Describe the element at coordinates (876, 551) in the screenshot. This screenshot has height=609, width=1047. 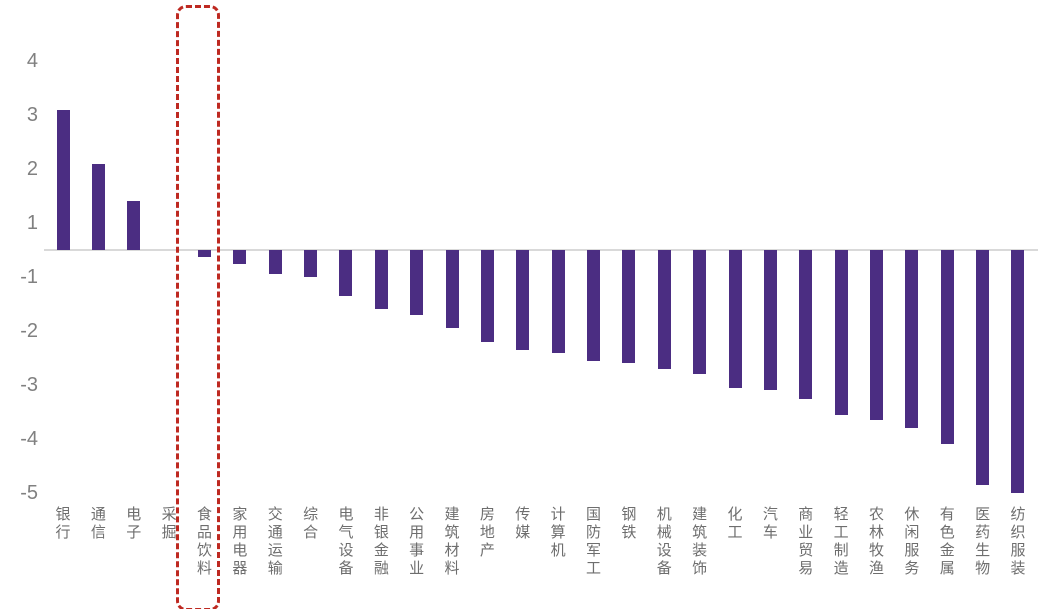
I see `category-label-char: 牧` at that location.